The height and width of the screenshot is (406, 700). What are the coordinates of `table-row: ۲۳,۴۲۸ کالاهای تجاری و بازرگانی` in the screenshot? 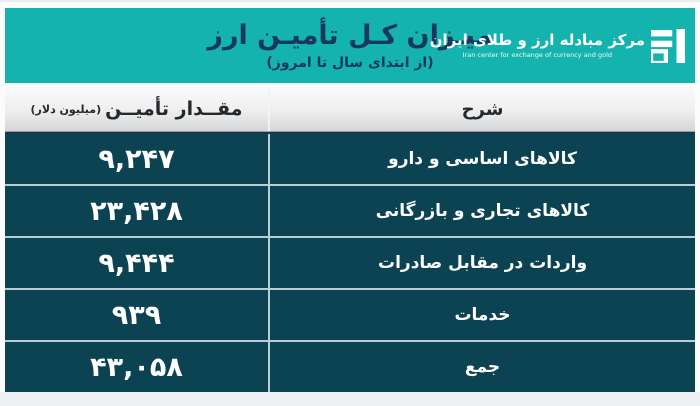 It's located at (350, 210).